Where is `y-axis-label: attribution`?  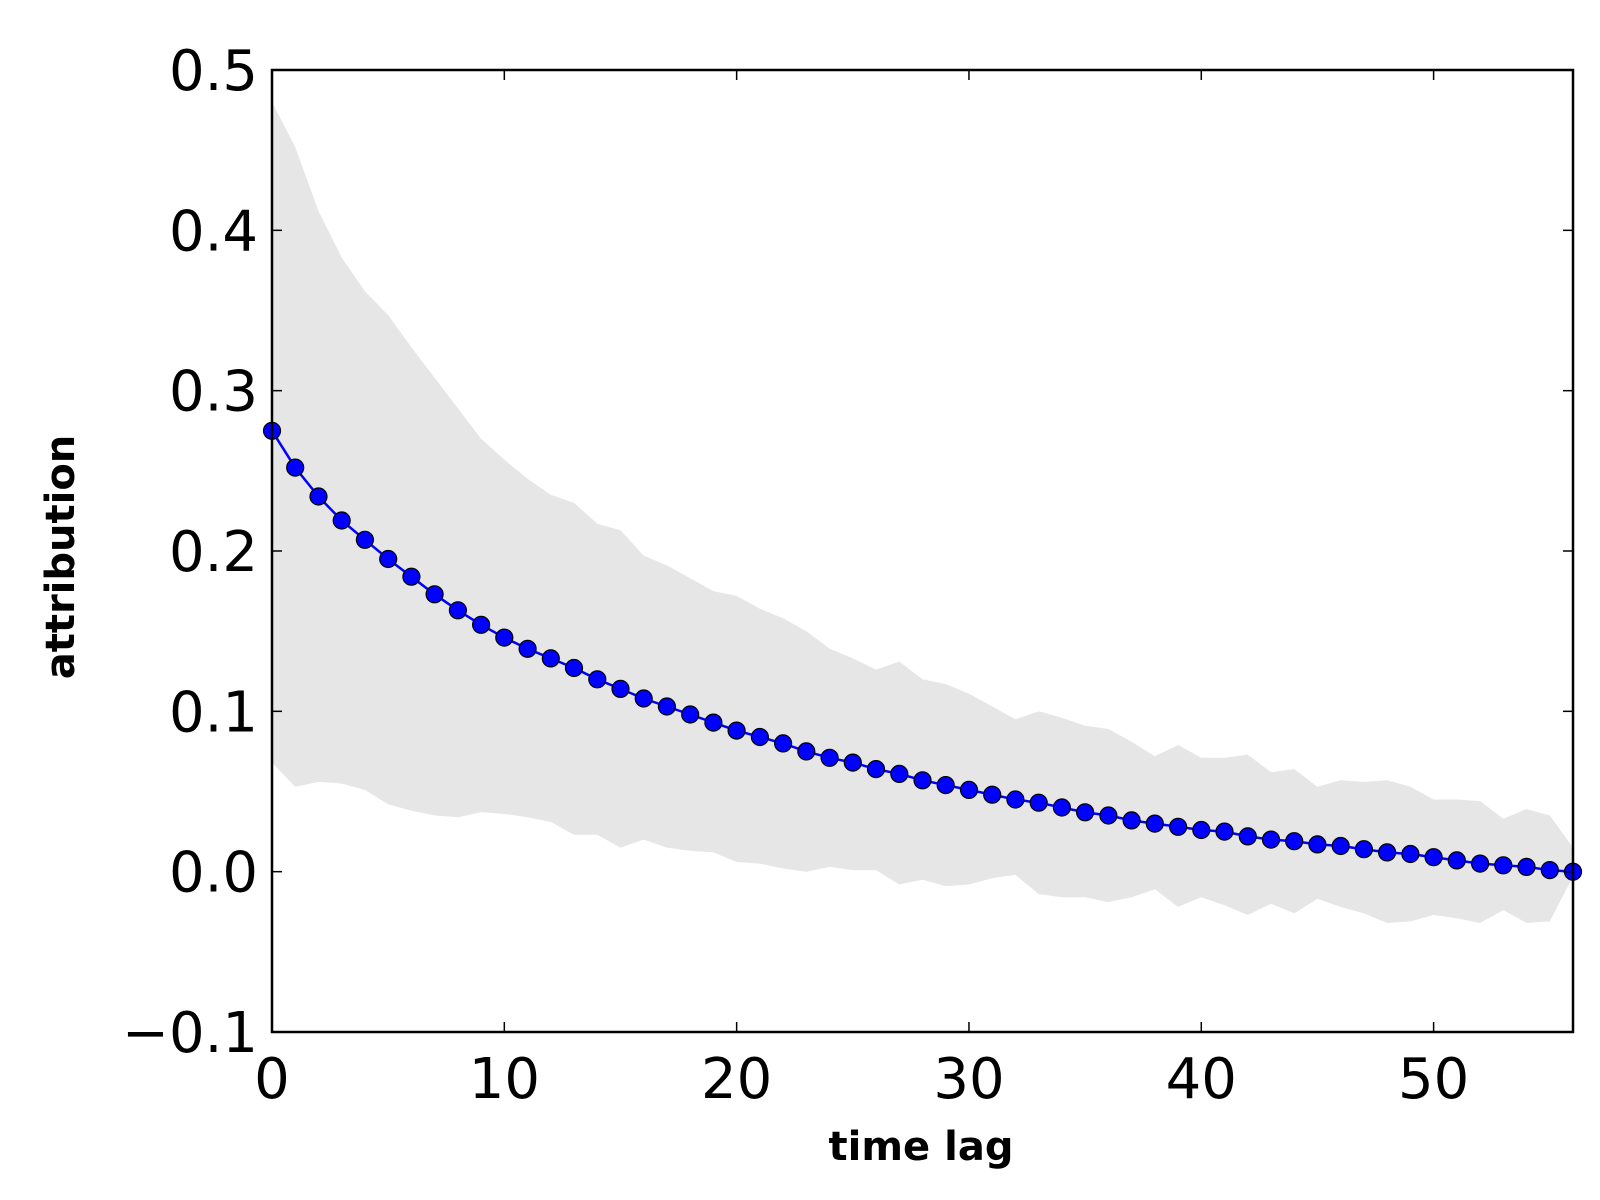 y-axis-label: attribution is located at coordinates (61, 557).